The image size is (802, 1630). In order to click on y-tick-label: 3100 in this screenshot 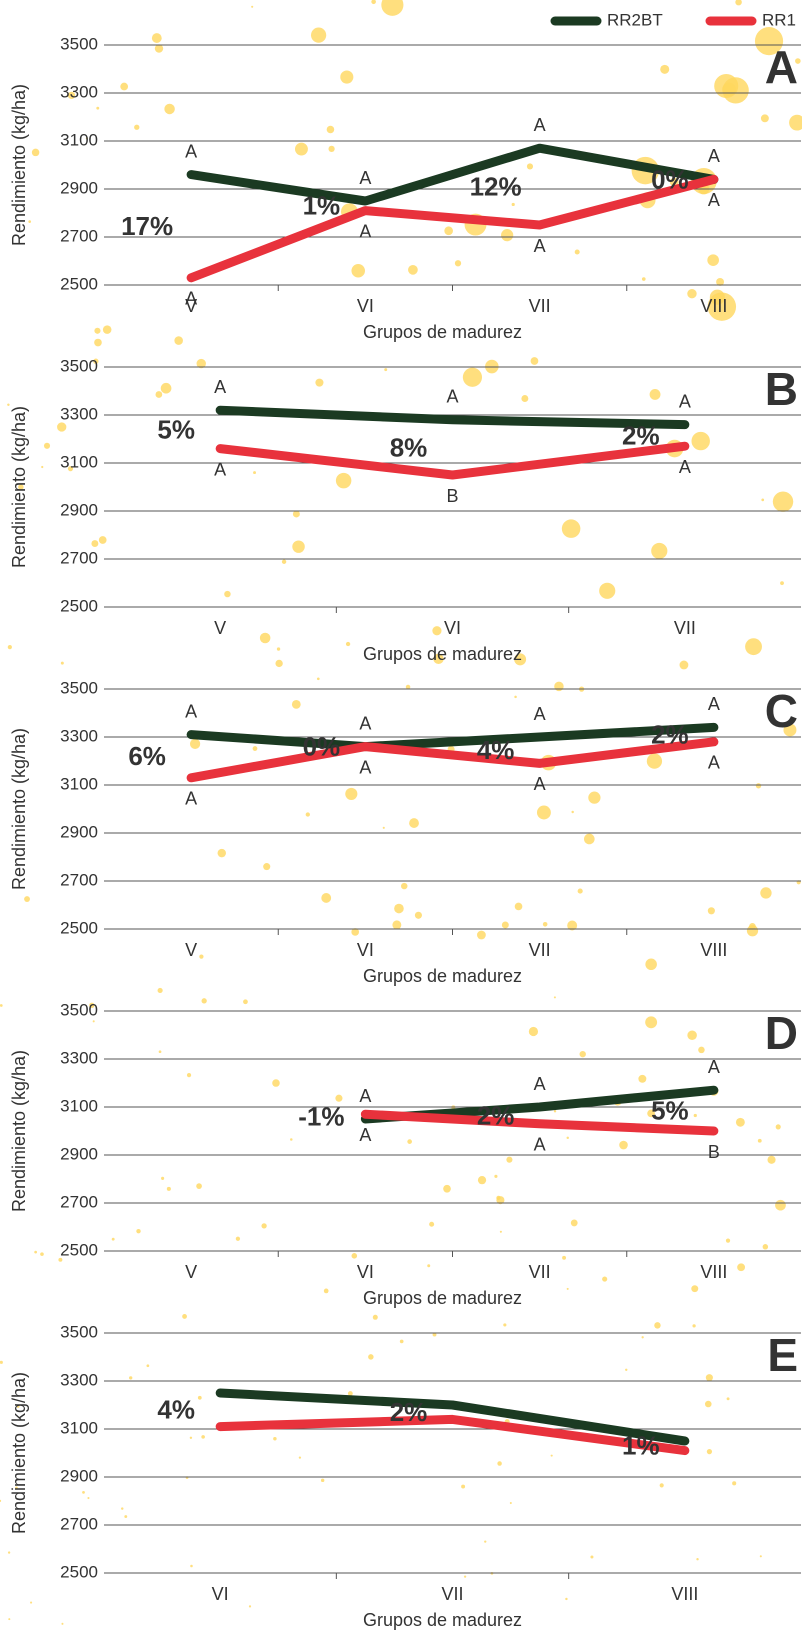, I will do `click(79, 461)`.